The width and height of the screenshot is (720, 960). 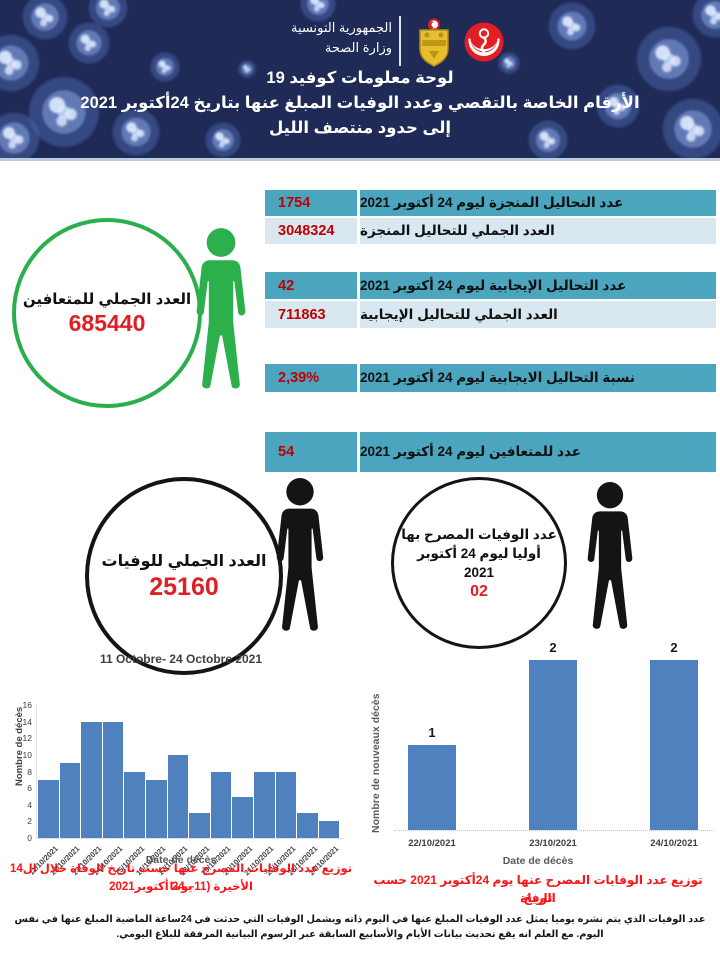 I want to click on total-deaths-value: 25160, so click(x=184, y=586).